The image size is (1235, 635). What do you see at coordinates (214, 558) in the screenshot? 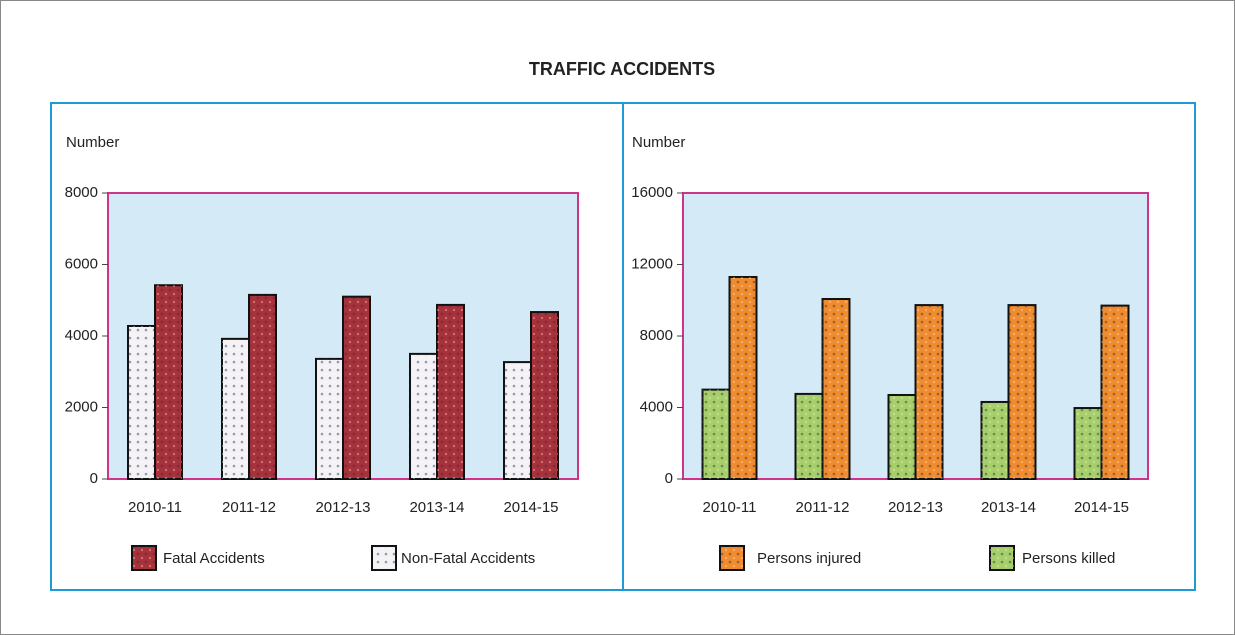
I see `legend-label: Fatal Accidents` at bounding box center [214, 558].